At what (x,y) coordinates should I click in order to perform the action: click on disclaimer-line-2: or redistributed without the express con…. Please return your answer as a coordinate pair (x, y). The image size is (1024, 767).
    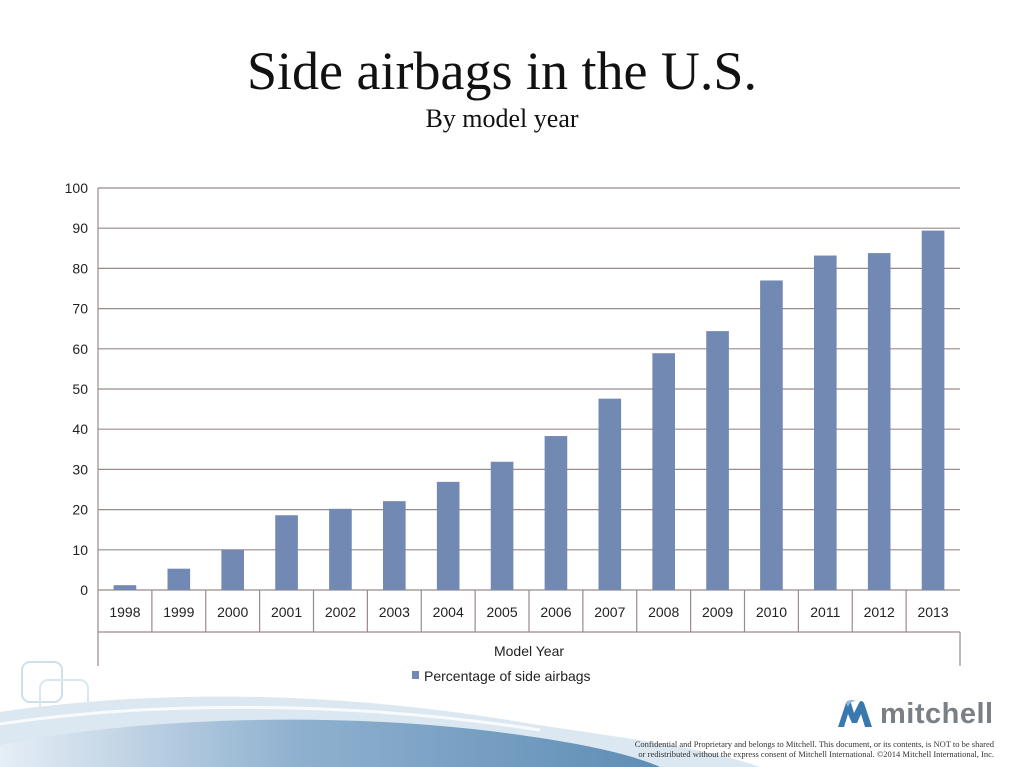
    Looking at the image, I should click on (816, 754).